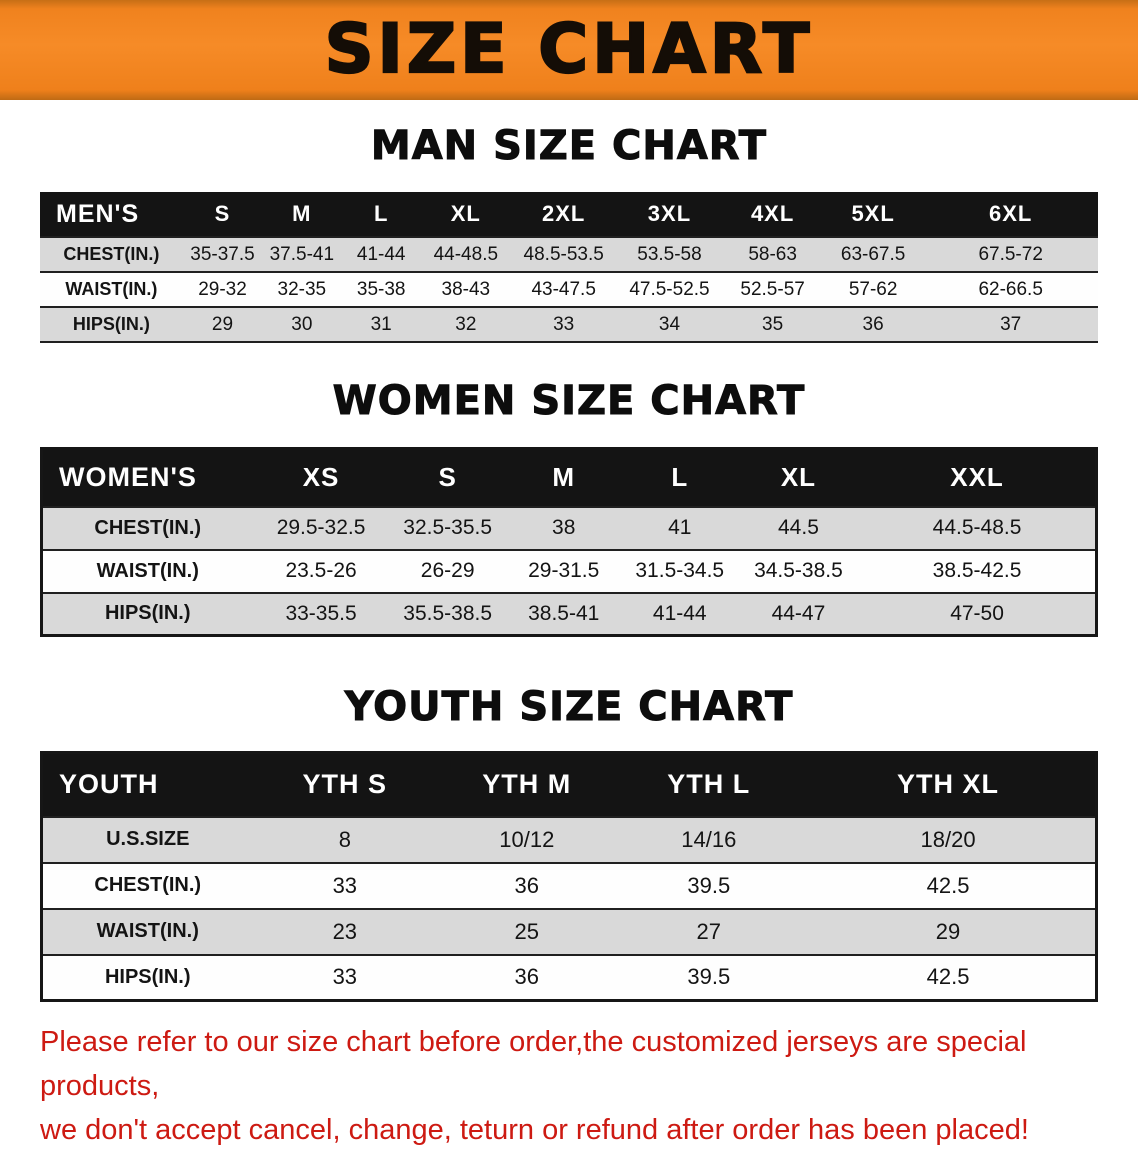  What do you see at coordinates (527, 784) in the screenshot?
I see `youth-size-header: YTH M` at bounding box center [527, 784].